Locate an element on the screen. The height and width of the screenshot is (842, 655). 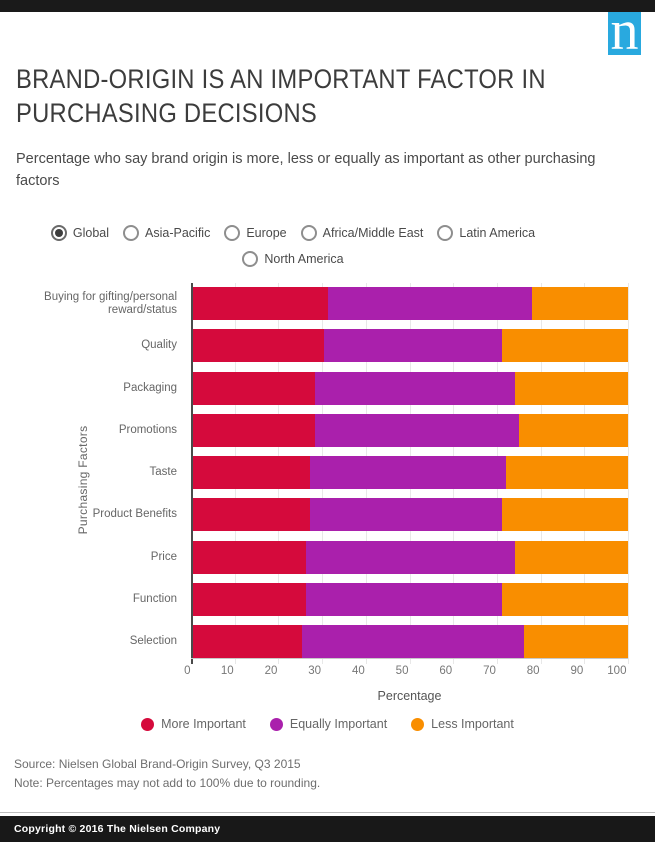
radio-label: Latin America is located at coordinates (497, 233).